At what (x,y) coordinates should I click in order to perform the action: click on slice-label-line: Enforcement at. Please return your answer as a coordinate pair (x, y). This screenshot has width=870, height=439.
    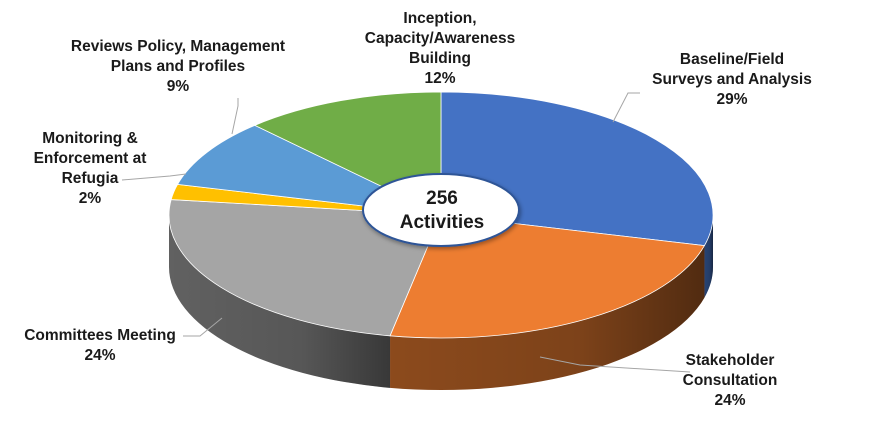
    Looking at the image, I should click on (90, 158).